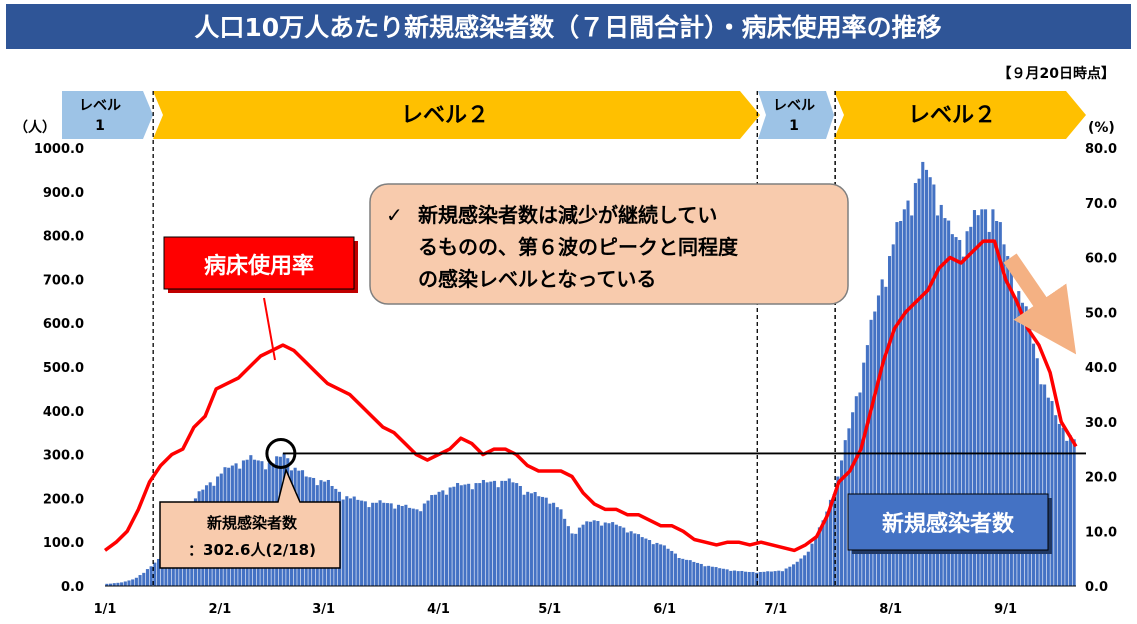 Image resolution: width=1137 pixels, height=624 pixels. I want to click on title-bar, so click(568, 26).